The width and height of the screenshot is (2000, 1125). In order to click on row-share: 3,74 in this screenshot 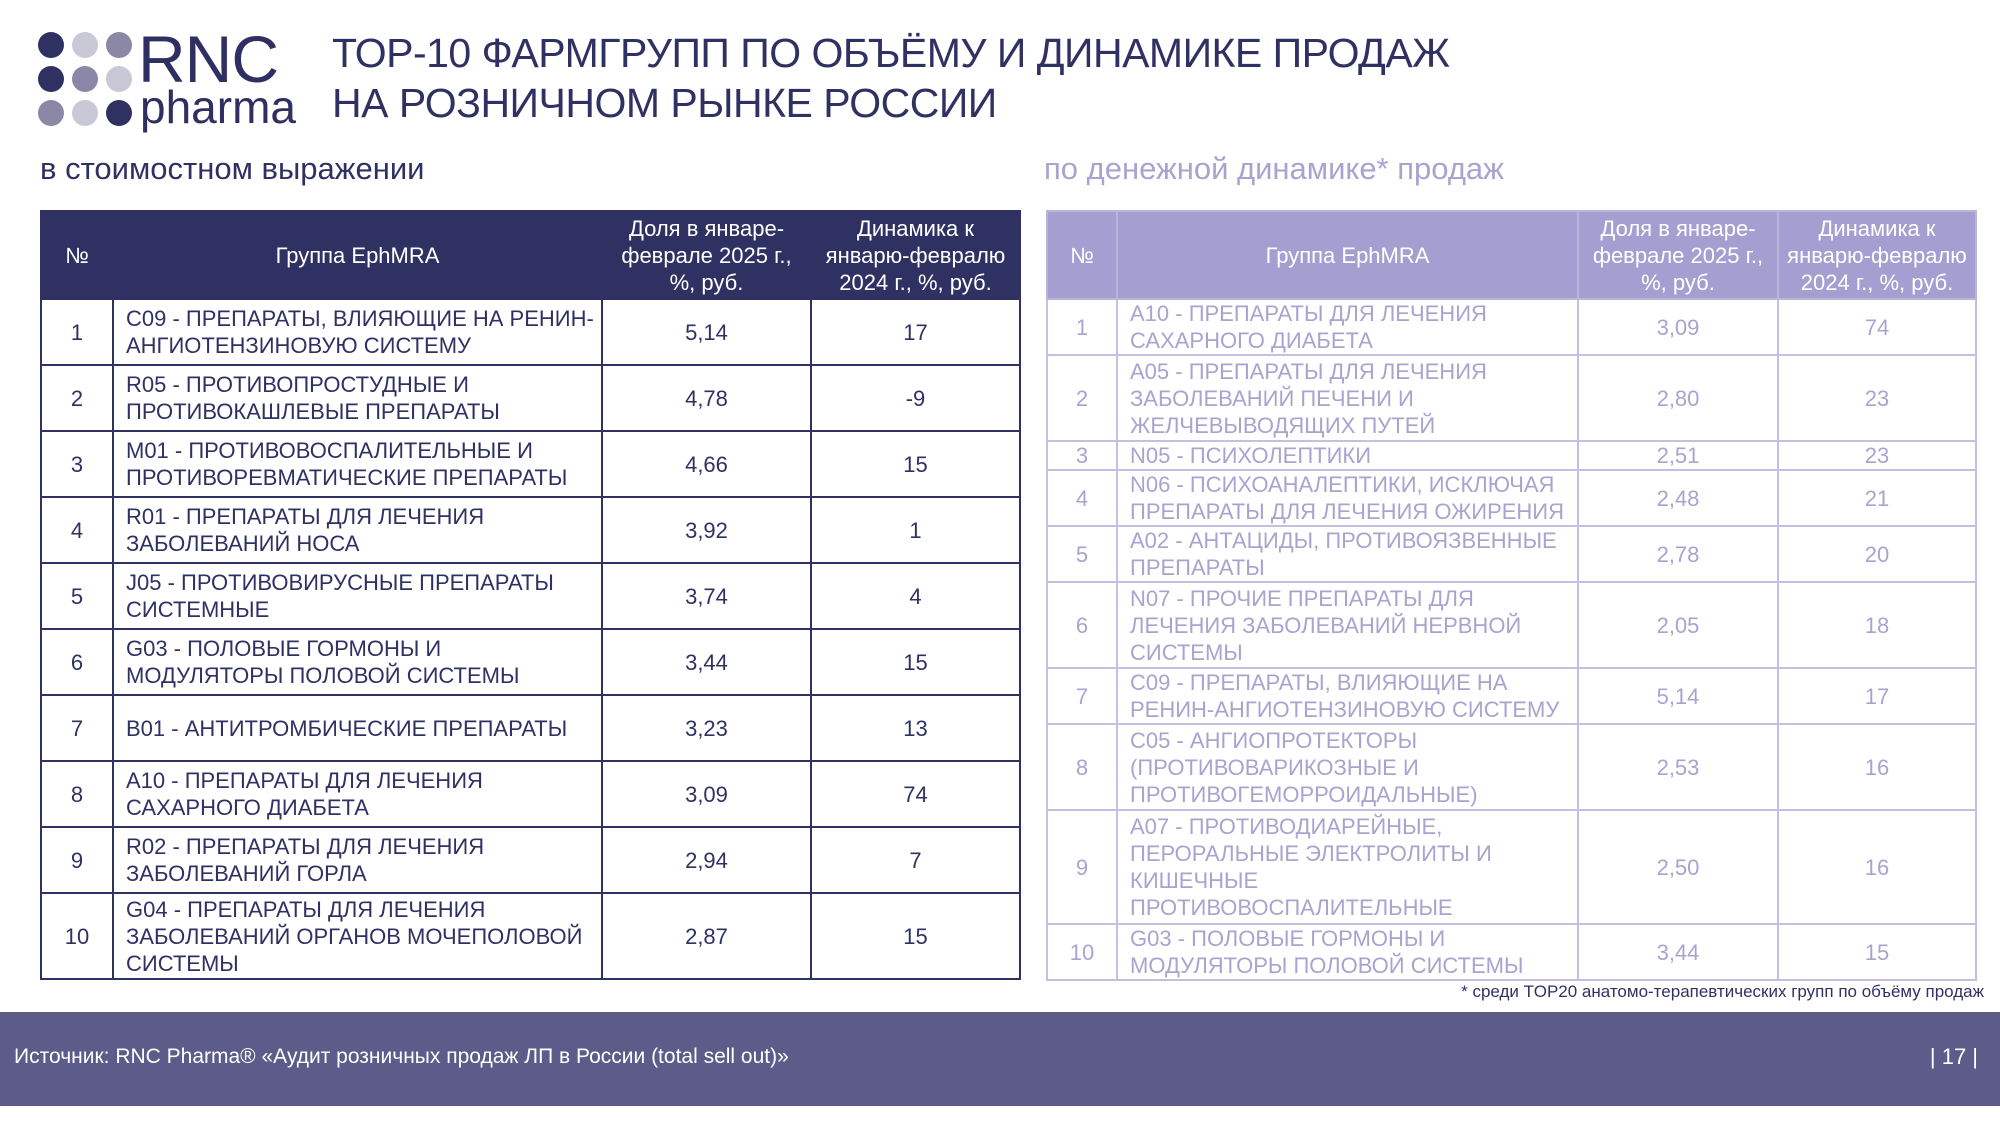, I will do `click(706, 596)`.